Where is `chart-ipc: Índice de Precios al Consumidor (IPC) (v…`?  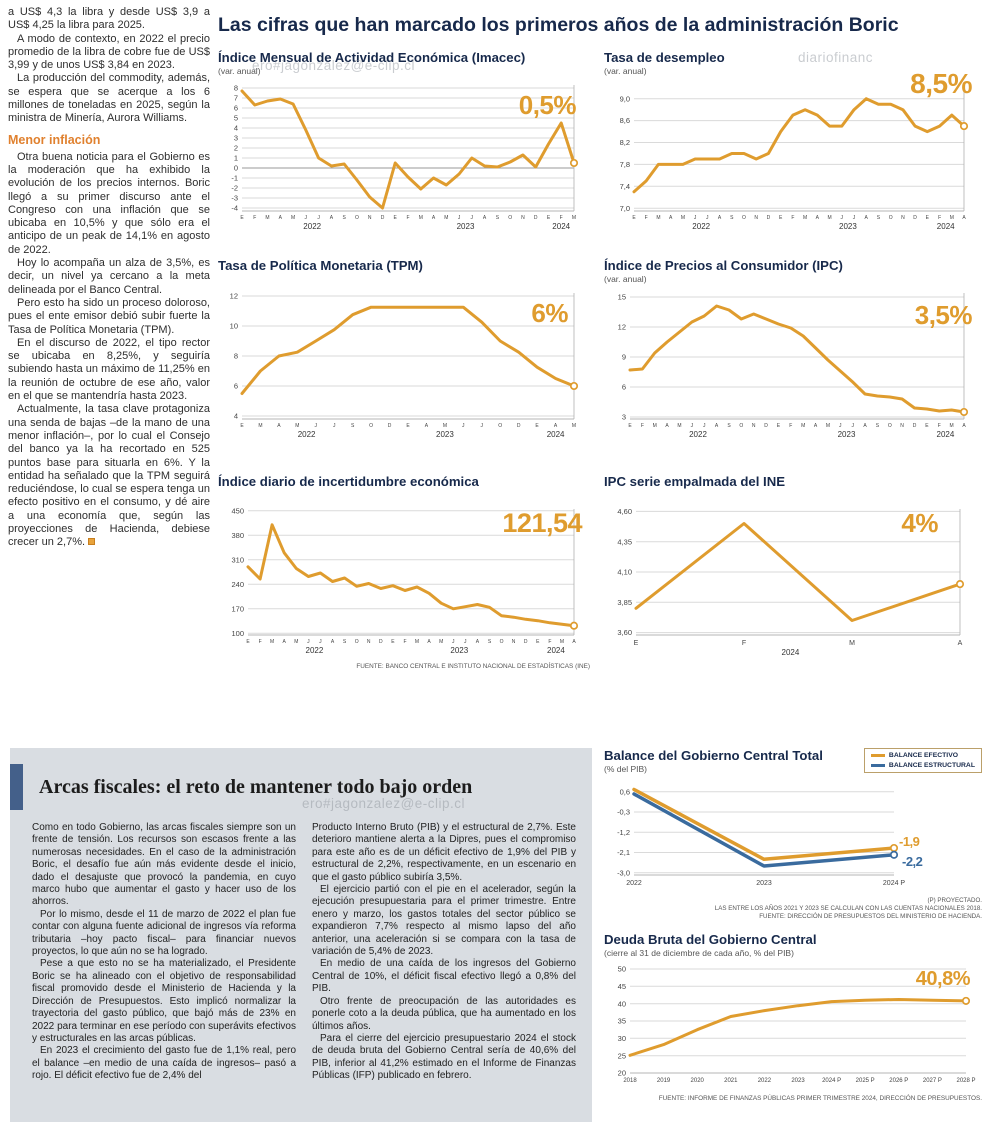 chart-ipc: Índice de Precios al Consumidor (IPC) (v… is located at coordinates (792, 351).